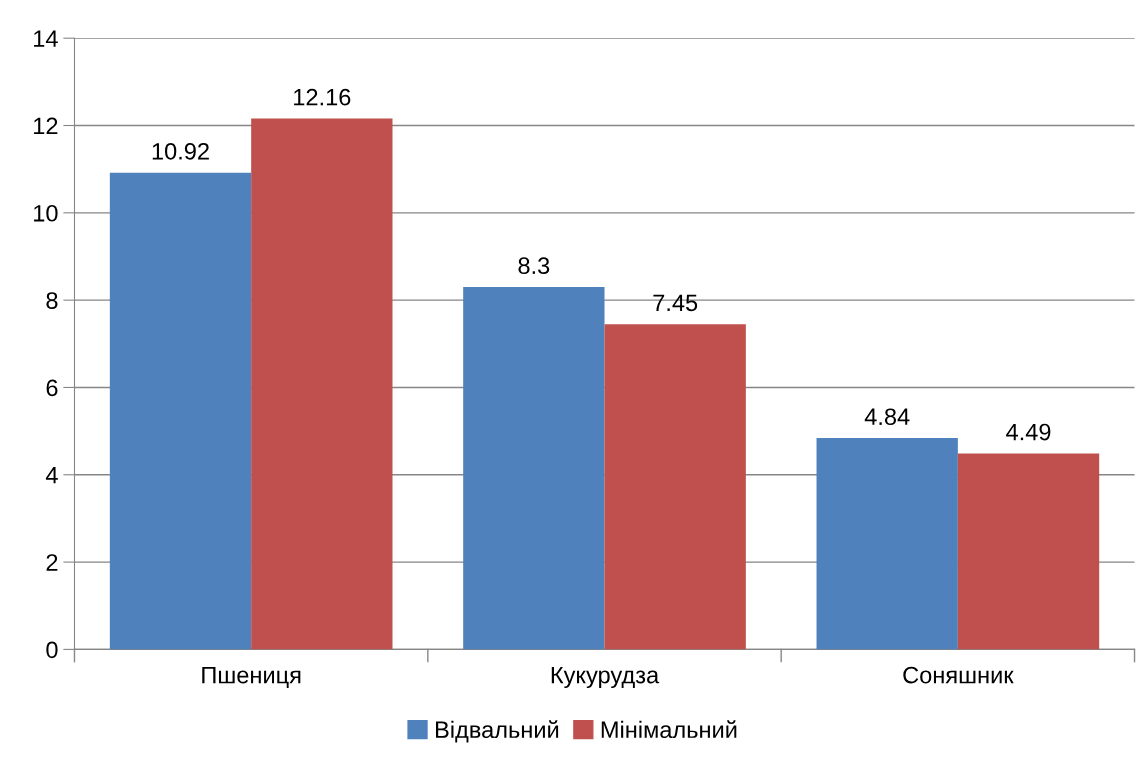 The height and width of the screenshot is (764, 1146). Describe the element at coordinates (51, 475) in the screenshot. I see `y-tick-label: 4` at that location.